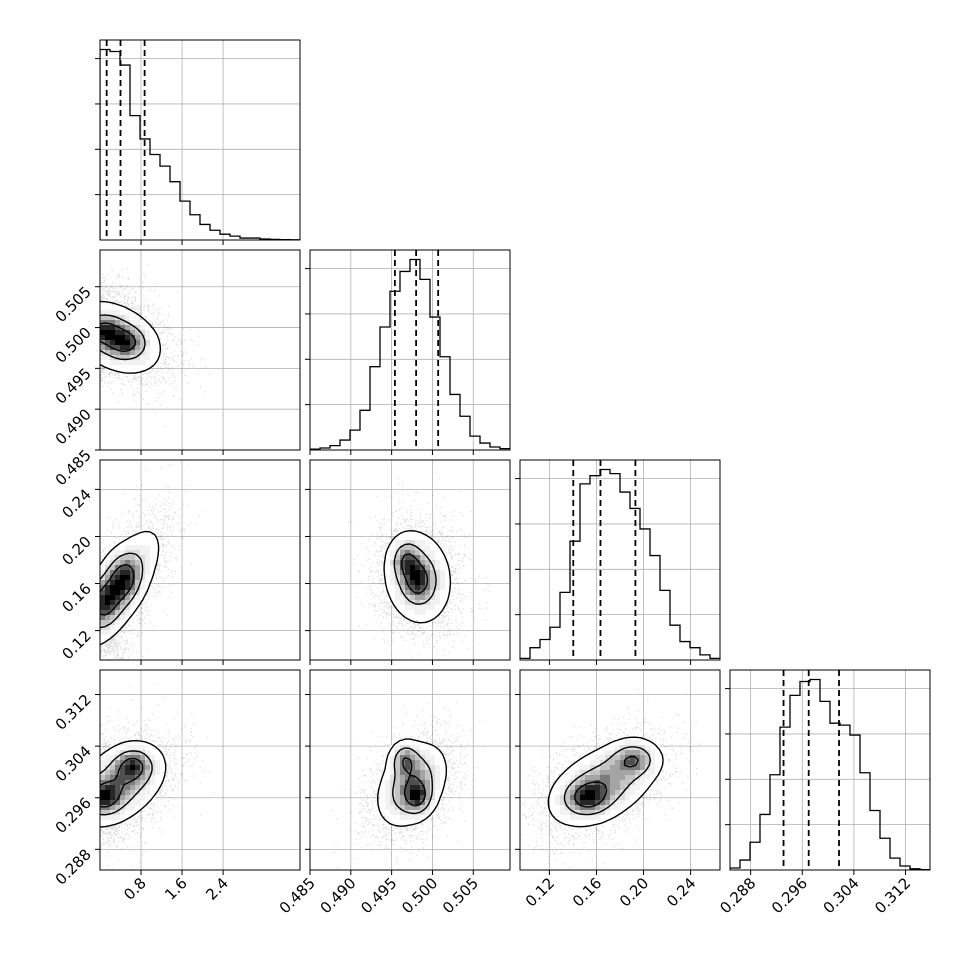 The width and height of the screenshot is (970, 970). Describe the element at coordinates (410, 770) in the screenshot. I see `scatter-panel-p1-p3` at that location.